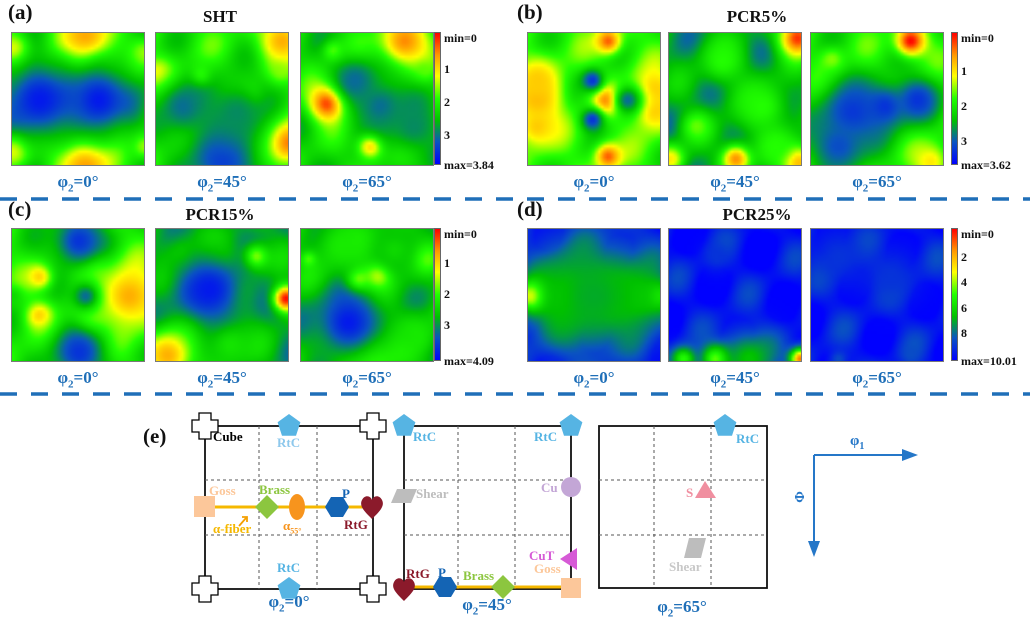 This screenshot has width=1030, height=623. I want to click on colorbar-tick-label: 6, so click(964, 307).